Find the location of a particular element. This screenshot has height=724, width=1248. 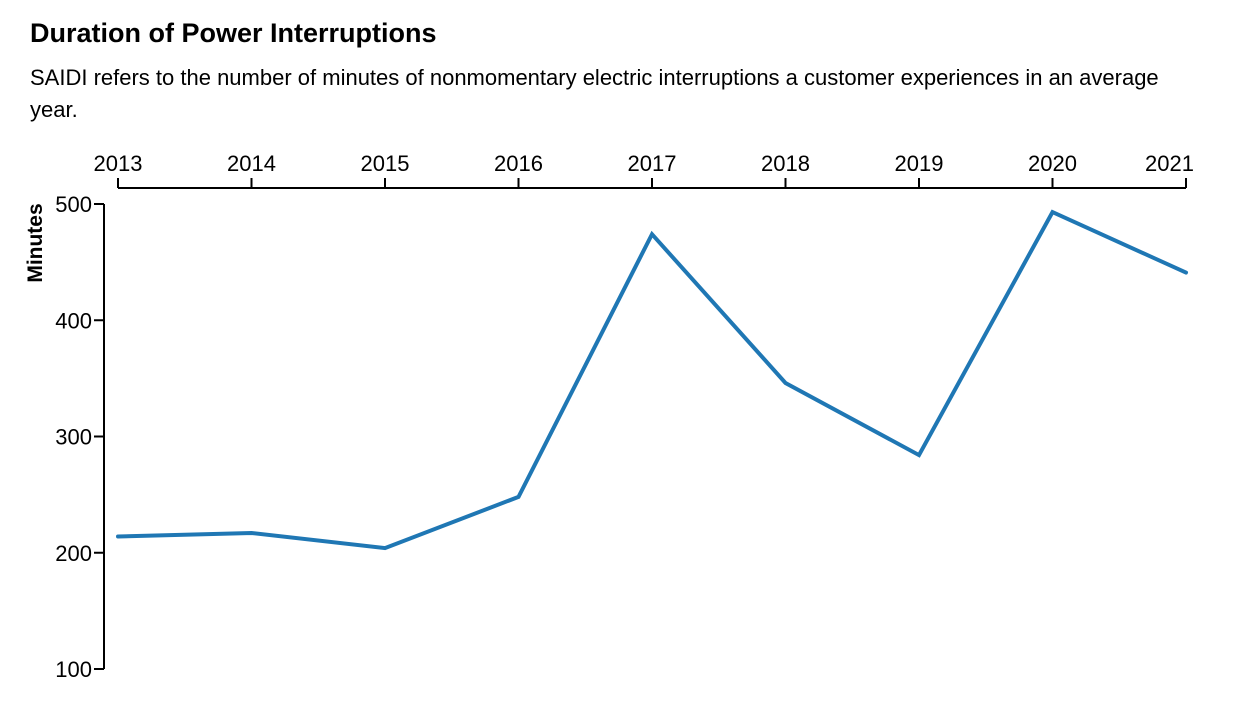

y-tick-label-200: 200 is located at coordinates (73, 553).